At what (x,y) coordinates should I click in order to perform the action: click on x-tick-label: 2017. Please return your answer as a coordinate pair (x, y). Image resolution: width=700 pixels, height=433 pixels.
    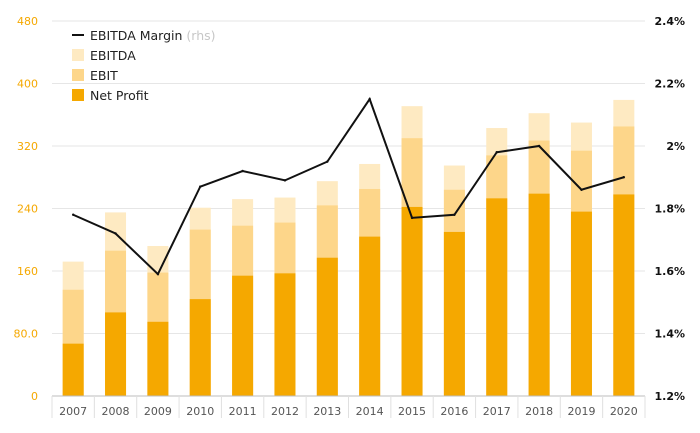
    Looking at the image, I should click on (497, 411).